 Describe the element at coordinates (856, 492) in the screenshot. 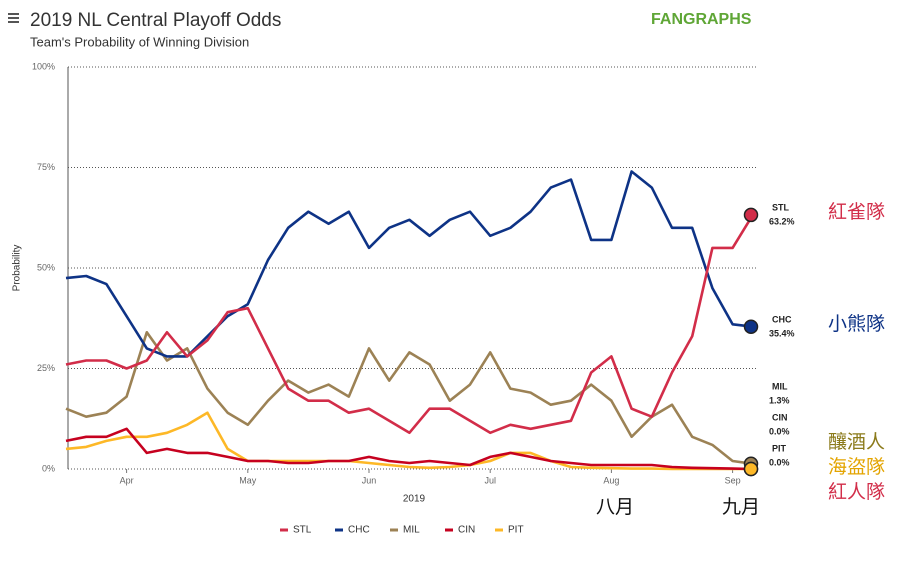

I see `annotation: 紅人隊` at that location.